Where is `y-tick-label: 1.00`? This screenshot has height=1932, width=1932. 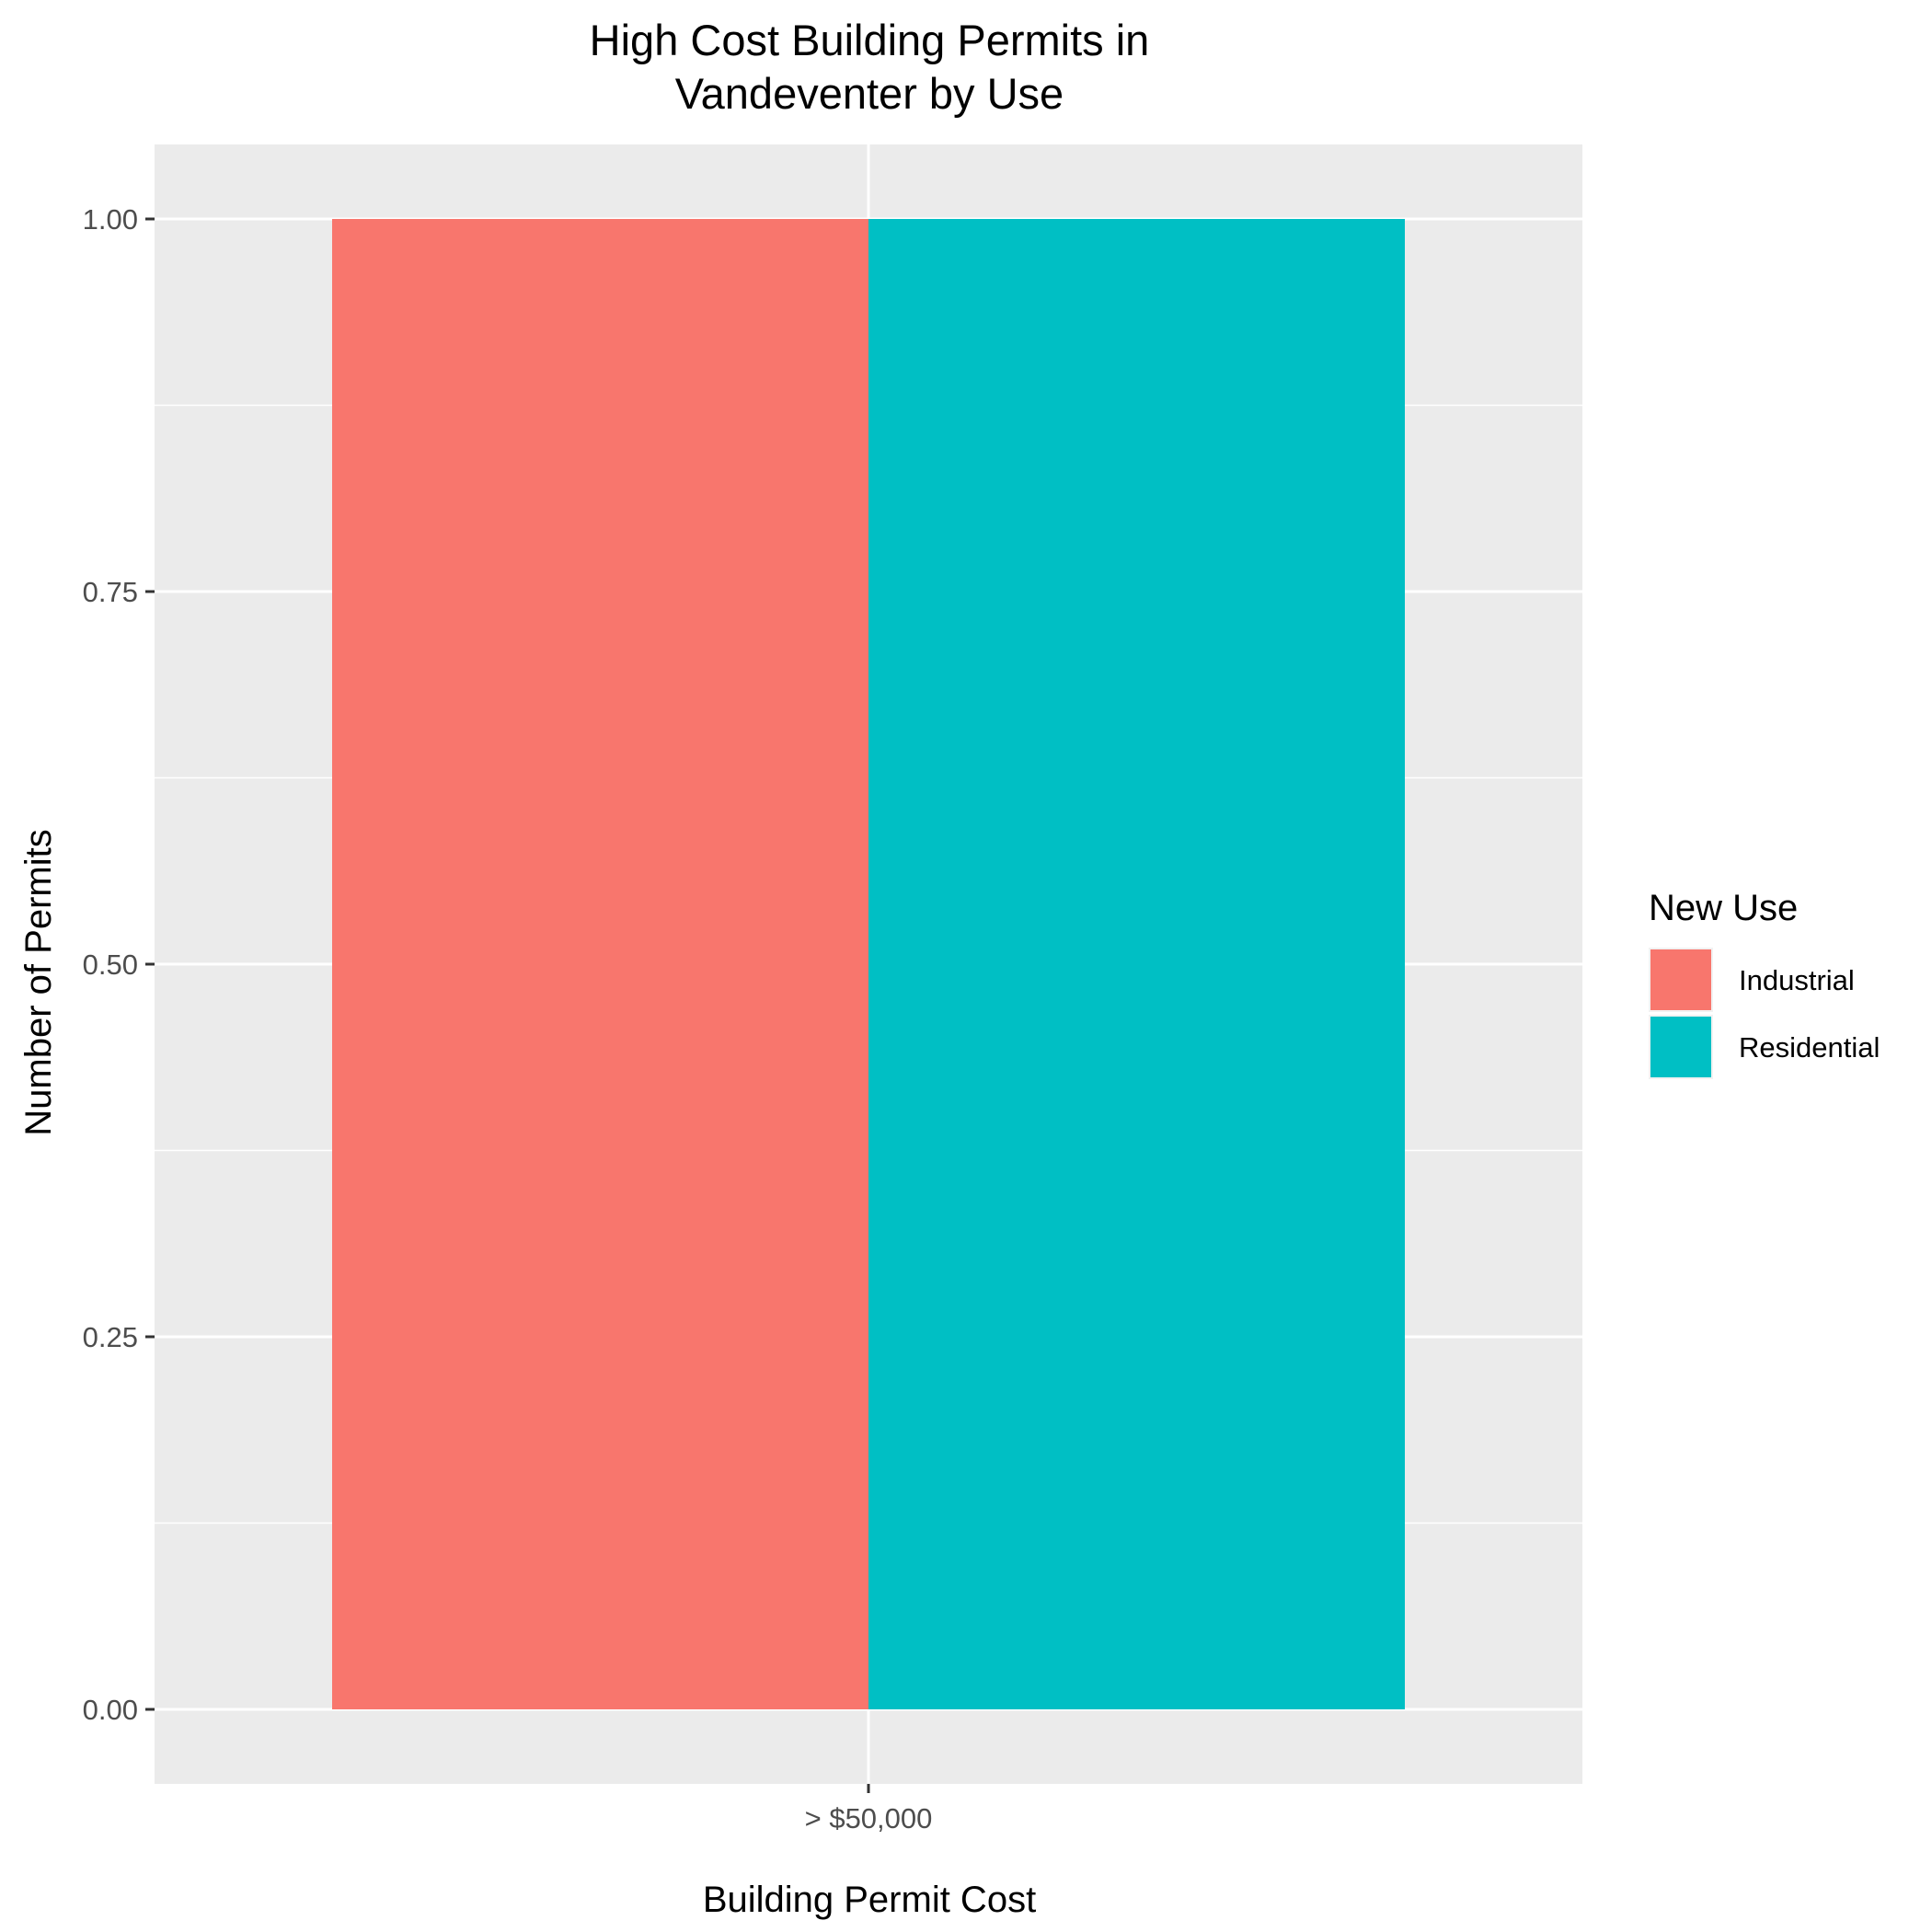 y-tick-label: 1.00 is located at coordinates (110, 219).